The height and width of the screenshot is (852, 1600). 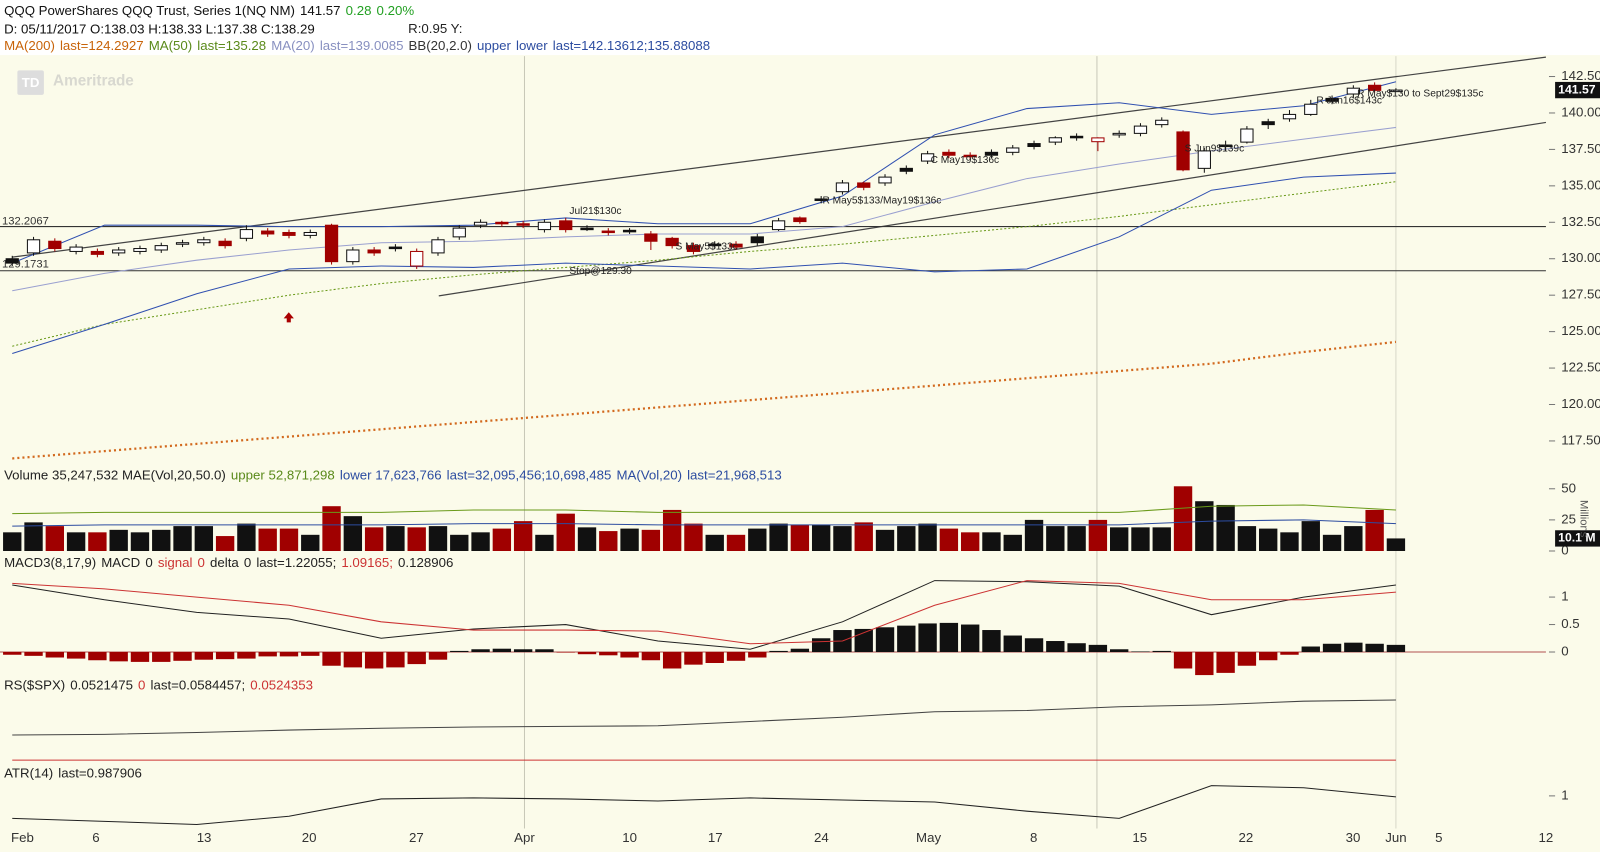 What do you see at coordinates (1580, 111) in the screenshot?
I see `y-tick-label: 140.00` at bounding box center [1580, 111].